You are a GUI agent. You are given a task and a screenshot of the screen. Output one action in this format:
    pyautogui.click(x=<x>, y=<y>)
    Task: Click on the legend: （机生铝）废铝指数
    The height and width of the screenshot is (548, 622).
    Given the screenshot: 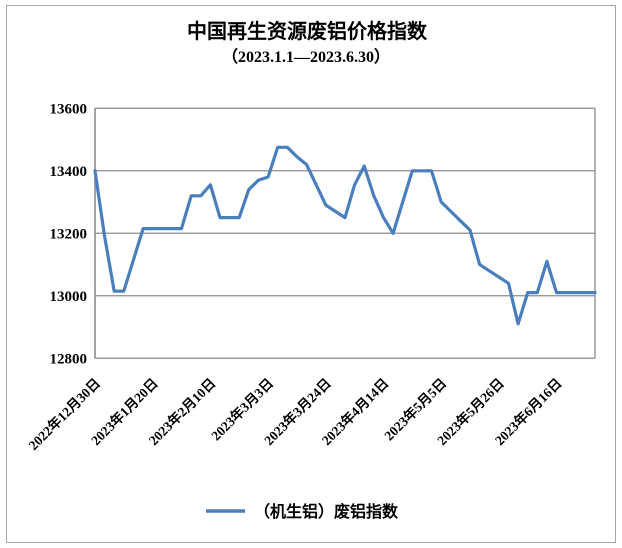 What is the action you would take?
    pyautogui.click(x=302, y=511)
    